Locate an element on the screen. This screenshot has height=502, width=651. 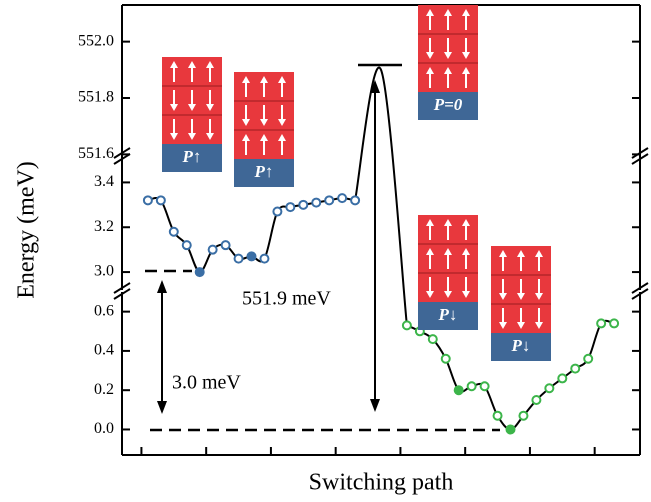
y-tick-label: 0.6 is located at coordinates (104, 310).